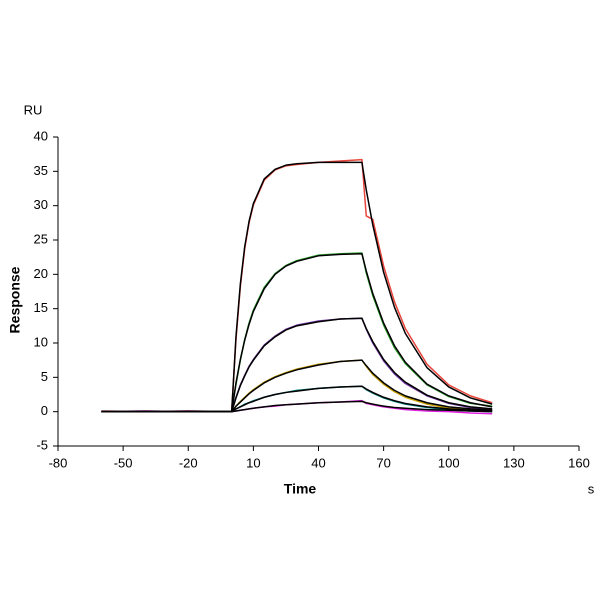 The height and width of the screenshot is (600, 600). I want to click on x-tick-label: -20, so click(188, 462).